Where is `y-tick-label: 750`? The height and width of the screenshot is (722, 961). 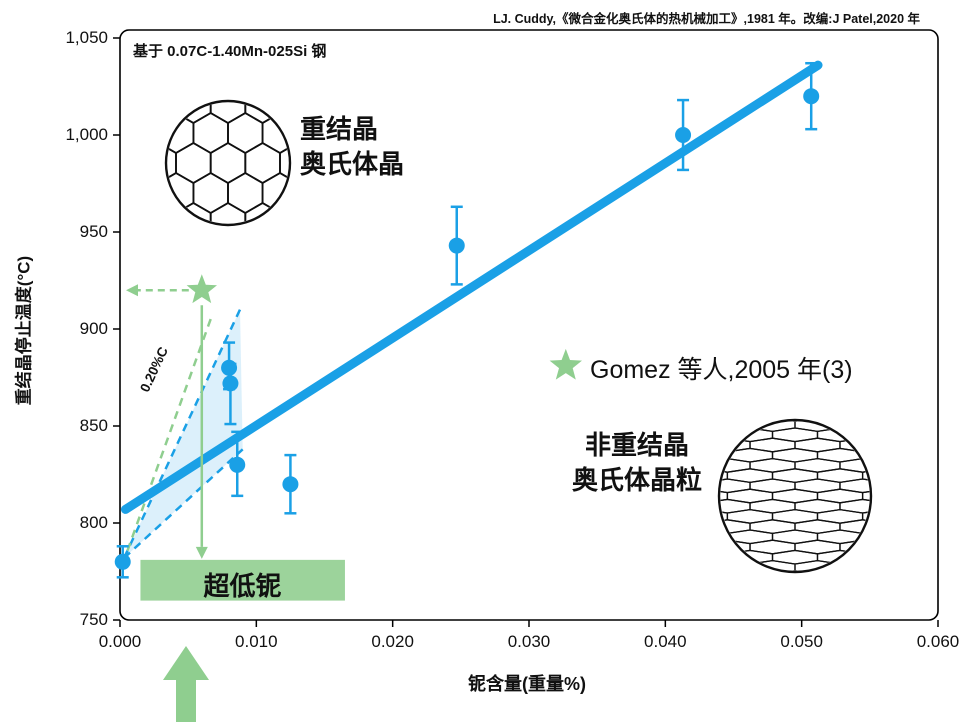
y-tick-label: 750 is located at coordinates (93, 619).